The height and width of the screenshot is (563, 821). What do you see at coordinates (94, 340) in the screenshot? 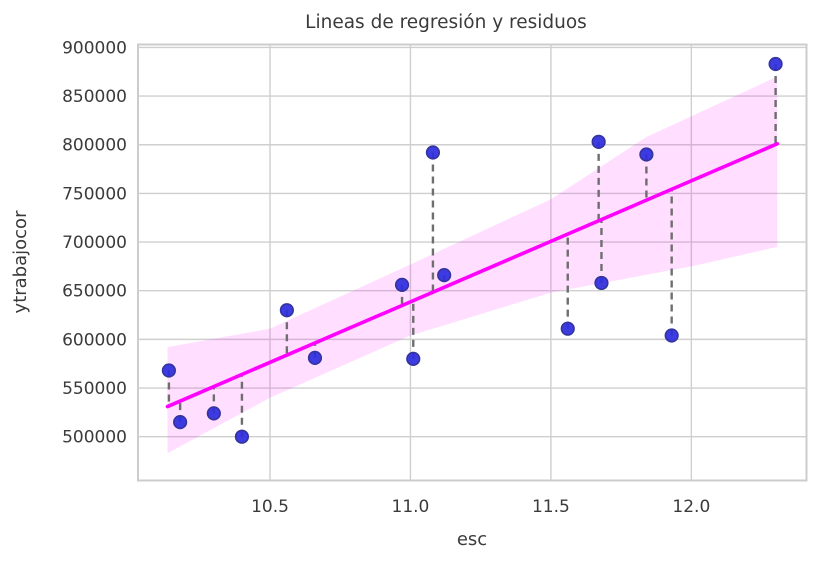
I see `y-tick-label: 600000` at bounding box center [94, 340].